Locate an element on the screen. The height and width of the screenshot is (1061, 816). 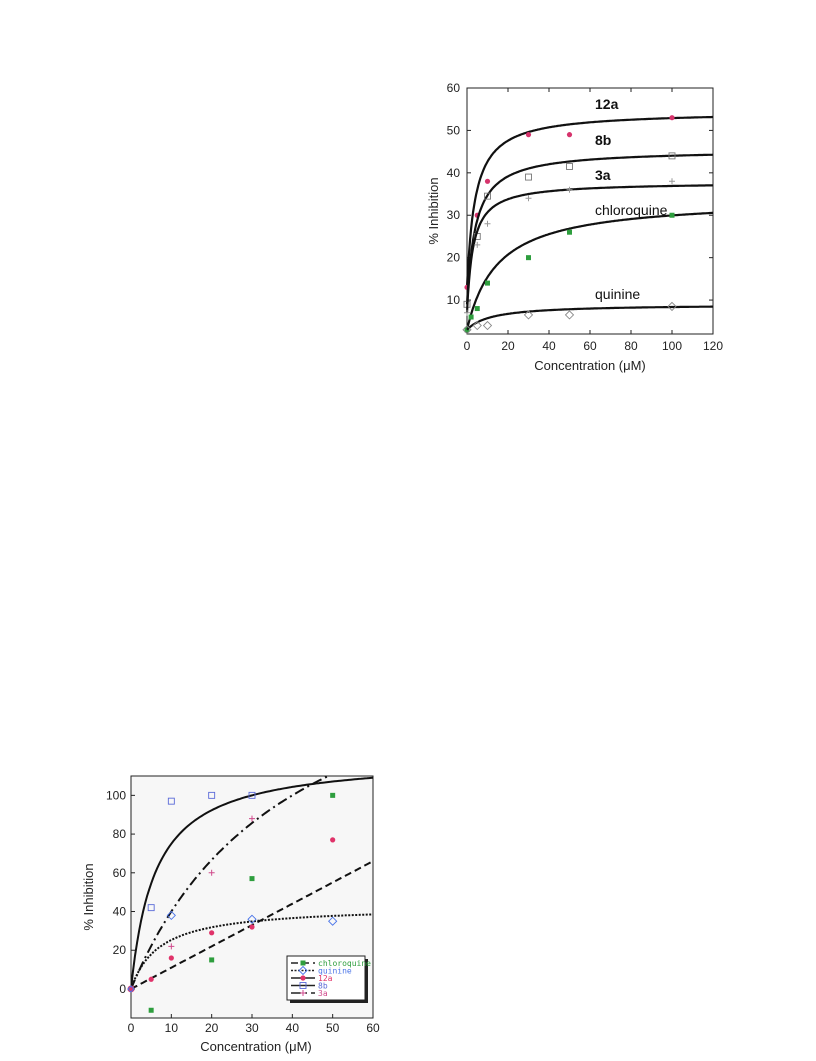
y-tick-label-100: 100 is located at coordinates (116, 795).